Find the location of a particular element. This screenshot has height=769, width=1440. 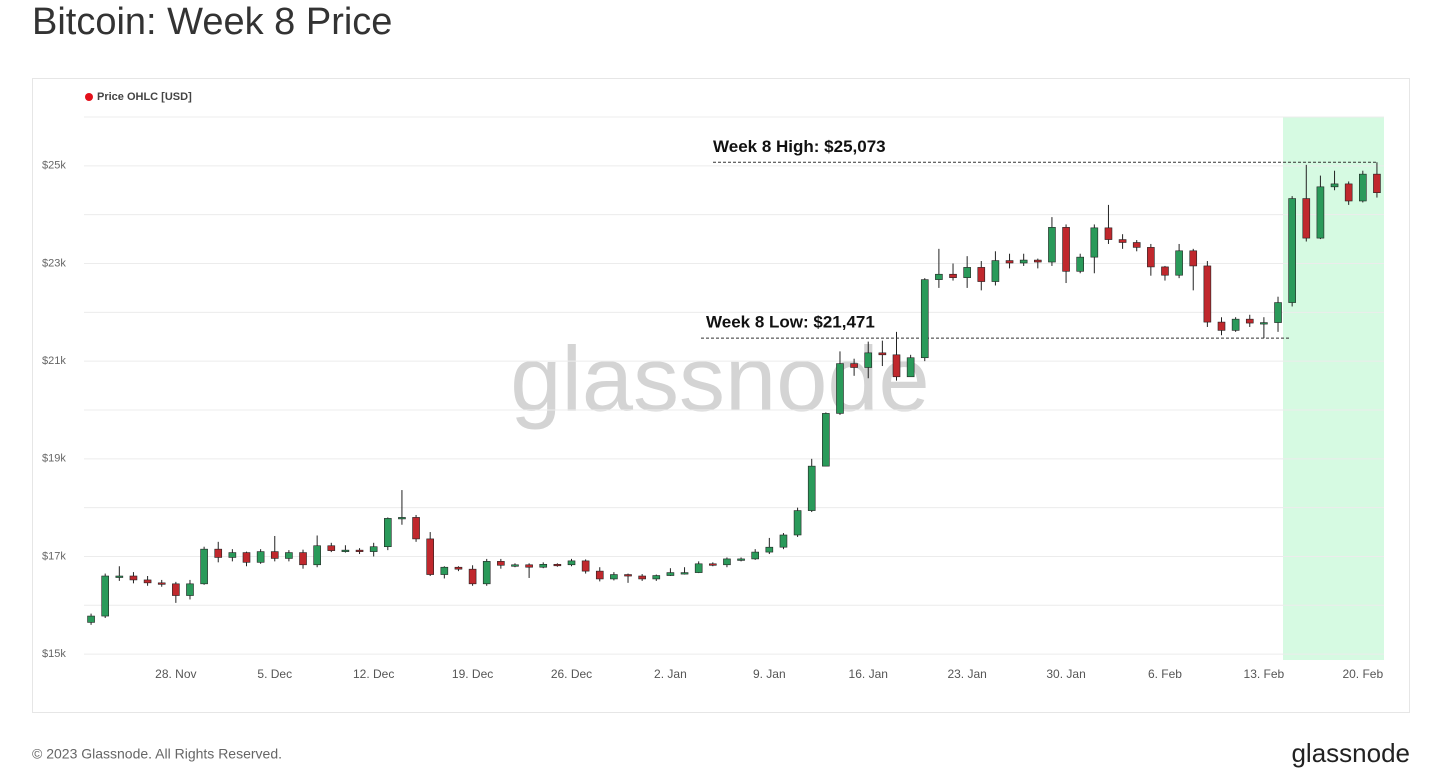

x-tick-label: 20. Feb is located at coordinates (1362, 674).